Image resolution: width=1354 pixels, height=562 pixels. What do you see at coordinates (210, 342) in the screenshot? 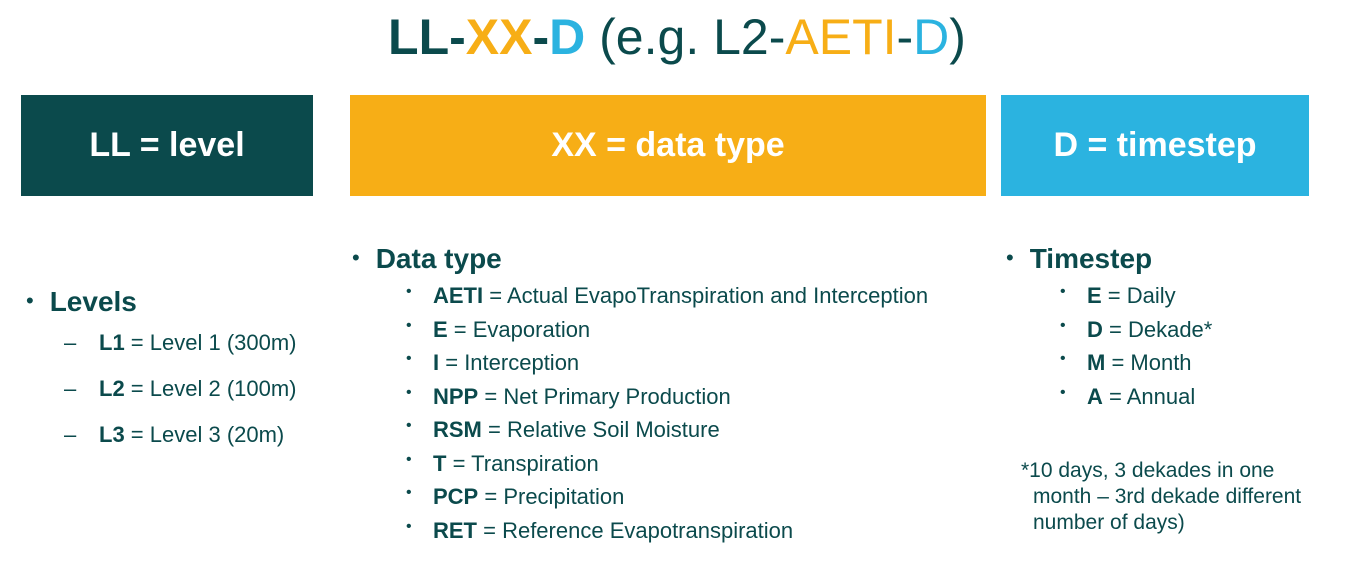
I see `item-description: = Level 1 (300m)` at bounding box center [210, 342].